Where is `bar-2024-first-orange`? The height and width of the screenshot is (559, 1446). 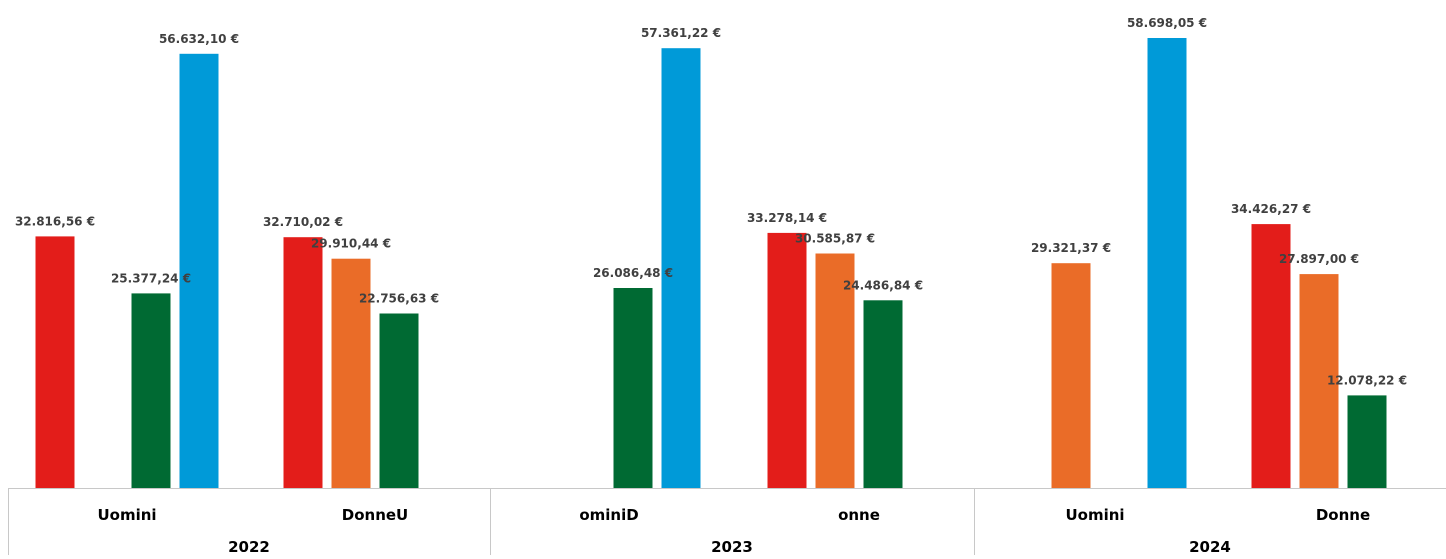
bar-2024-first-orange is located at coordinates (1071, 375).